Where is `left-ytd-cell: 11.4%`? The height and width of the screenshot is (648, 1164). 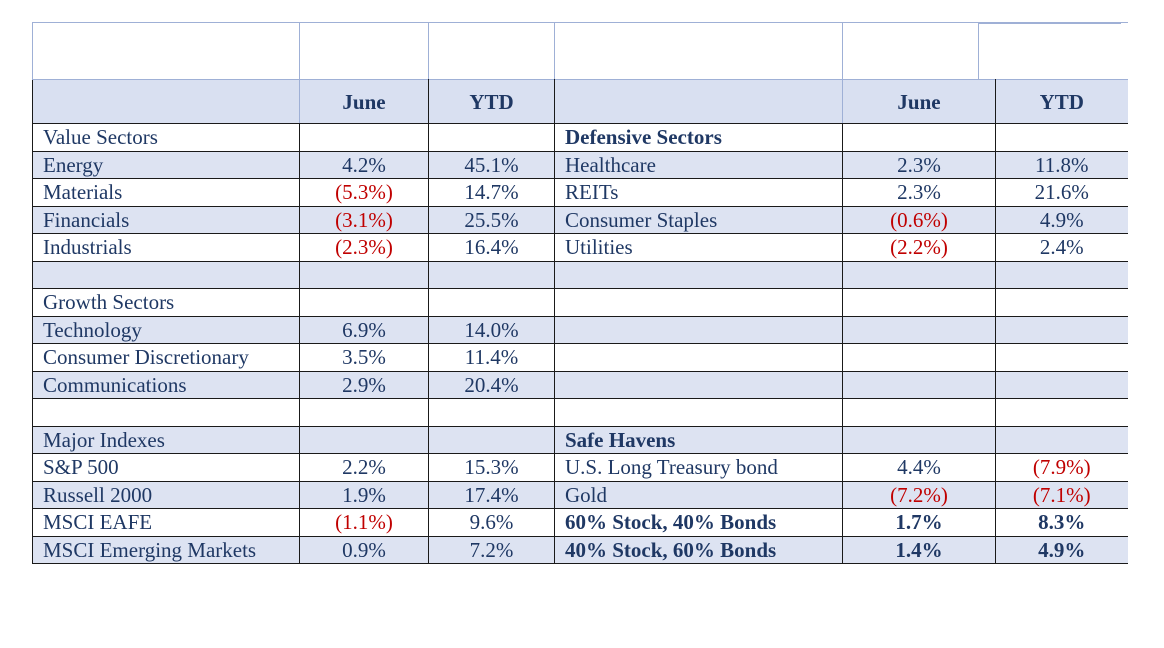
left-ytd-cell: 11.4% is located at coordinates (491, 357).